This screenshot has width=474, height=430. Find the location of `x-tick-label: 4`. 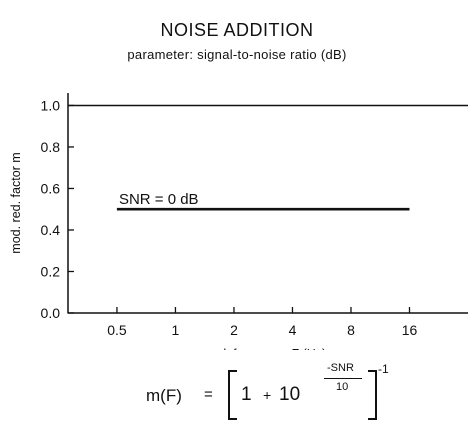

x-tick-label: 4 is located at coordinates (293, 330).